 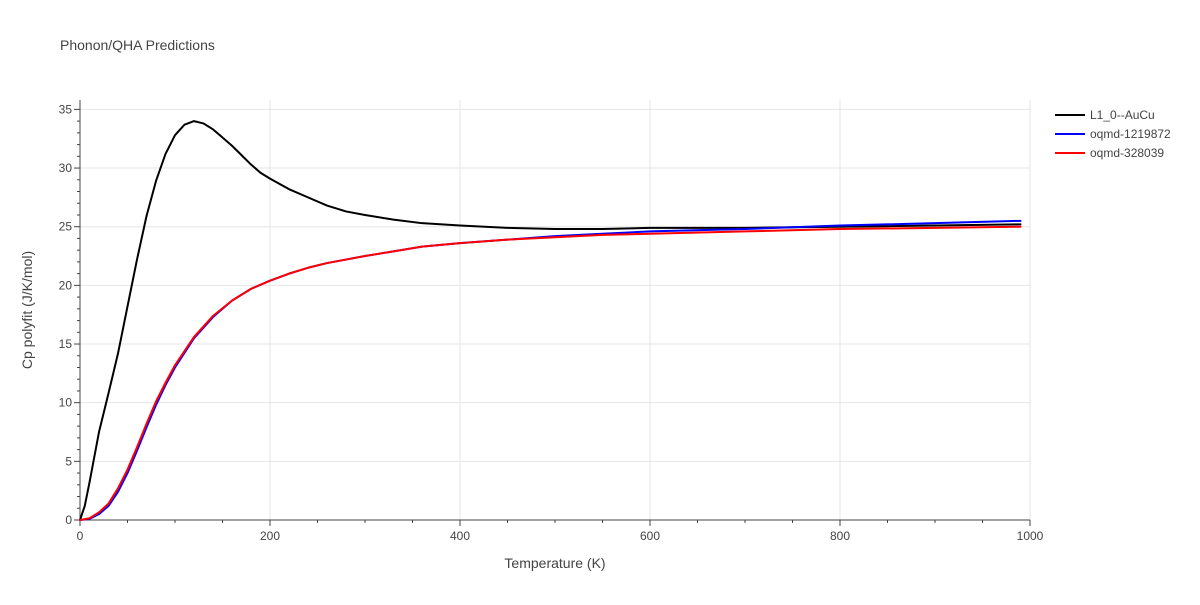 What do you see at coordinates (66, 403) in the screenshot?
I see `y-tick-label: 10` at bounding box center [66, 403].